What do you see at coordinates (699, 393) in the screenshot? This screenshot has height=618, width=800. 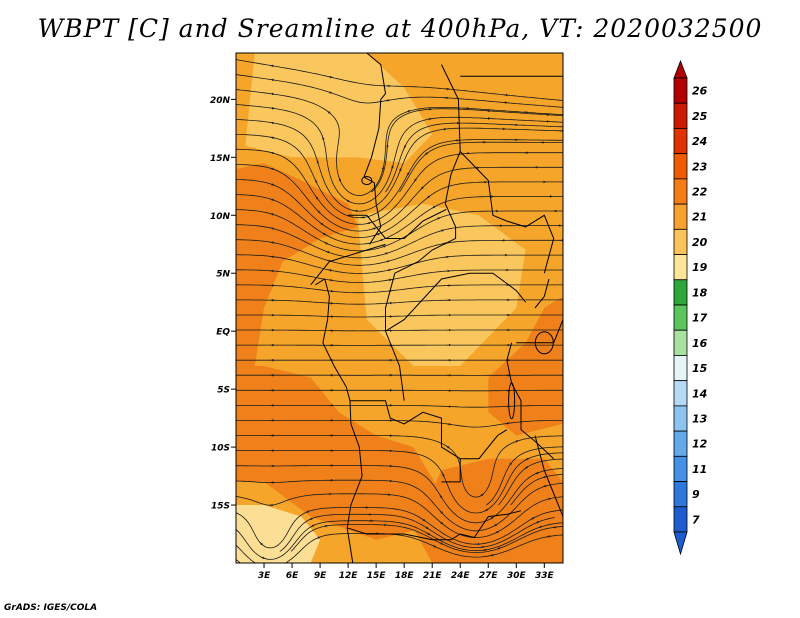 I see `colorbar-label: 14` at bounding box center [699, 393].